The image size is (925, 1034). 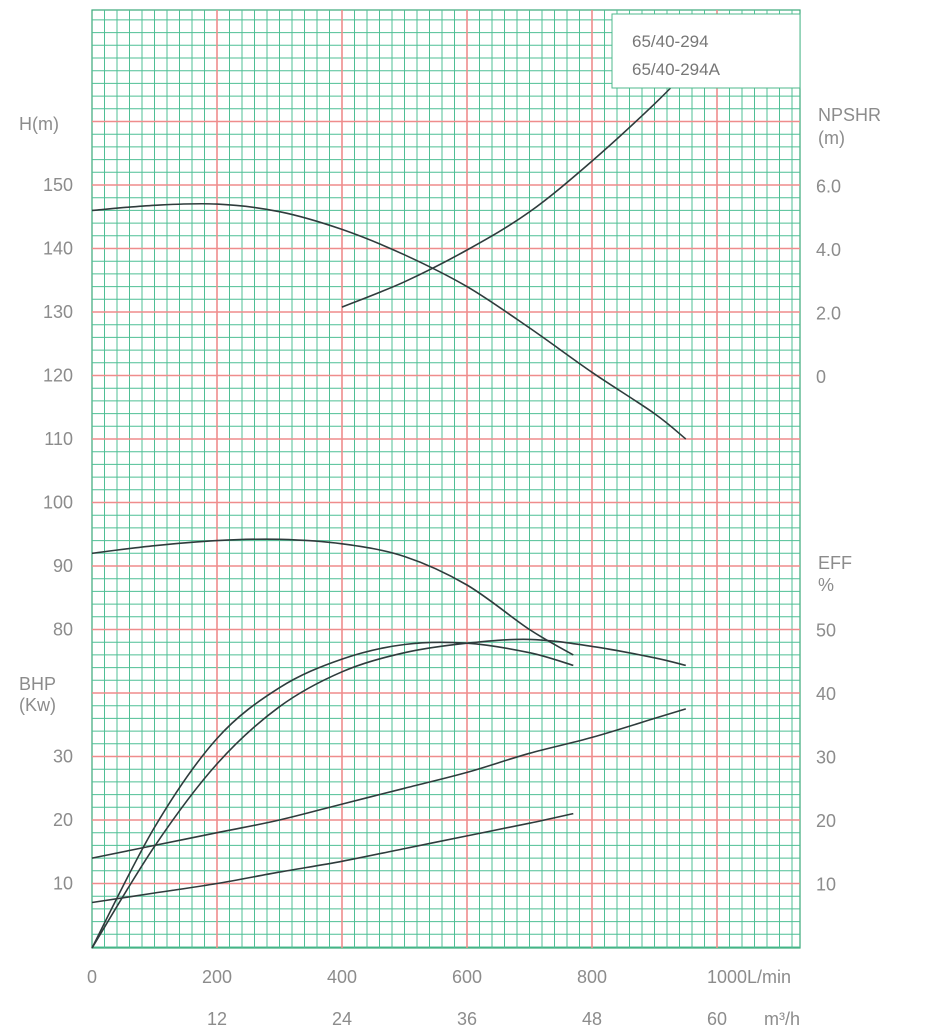 I want to click on eff-tick-label: 50, so click(x=826, y=631).